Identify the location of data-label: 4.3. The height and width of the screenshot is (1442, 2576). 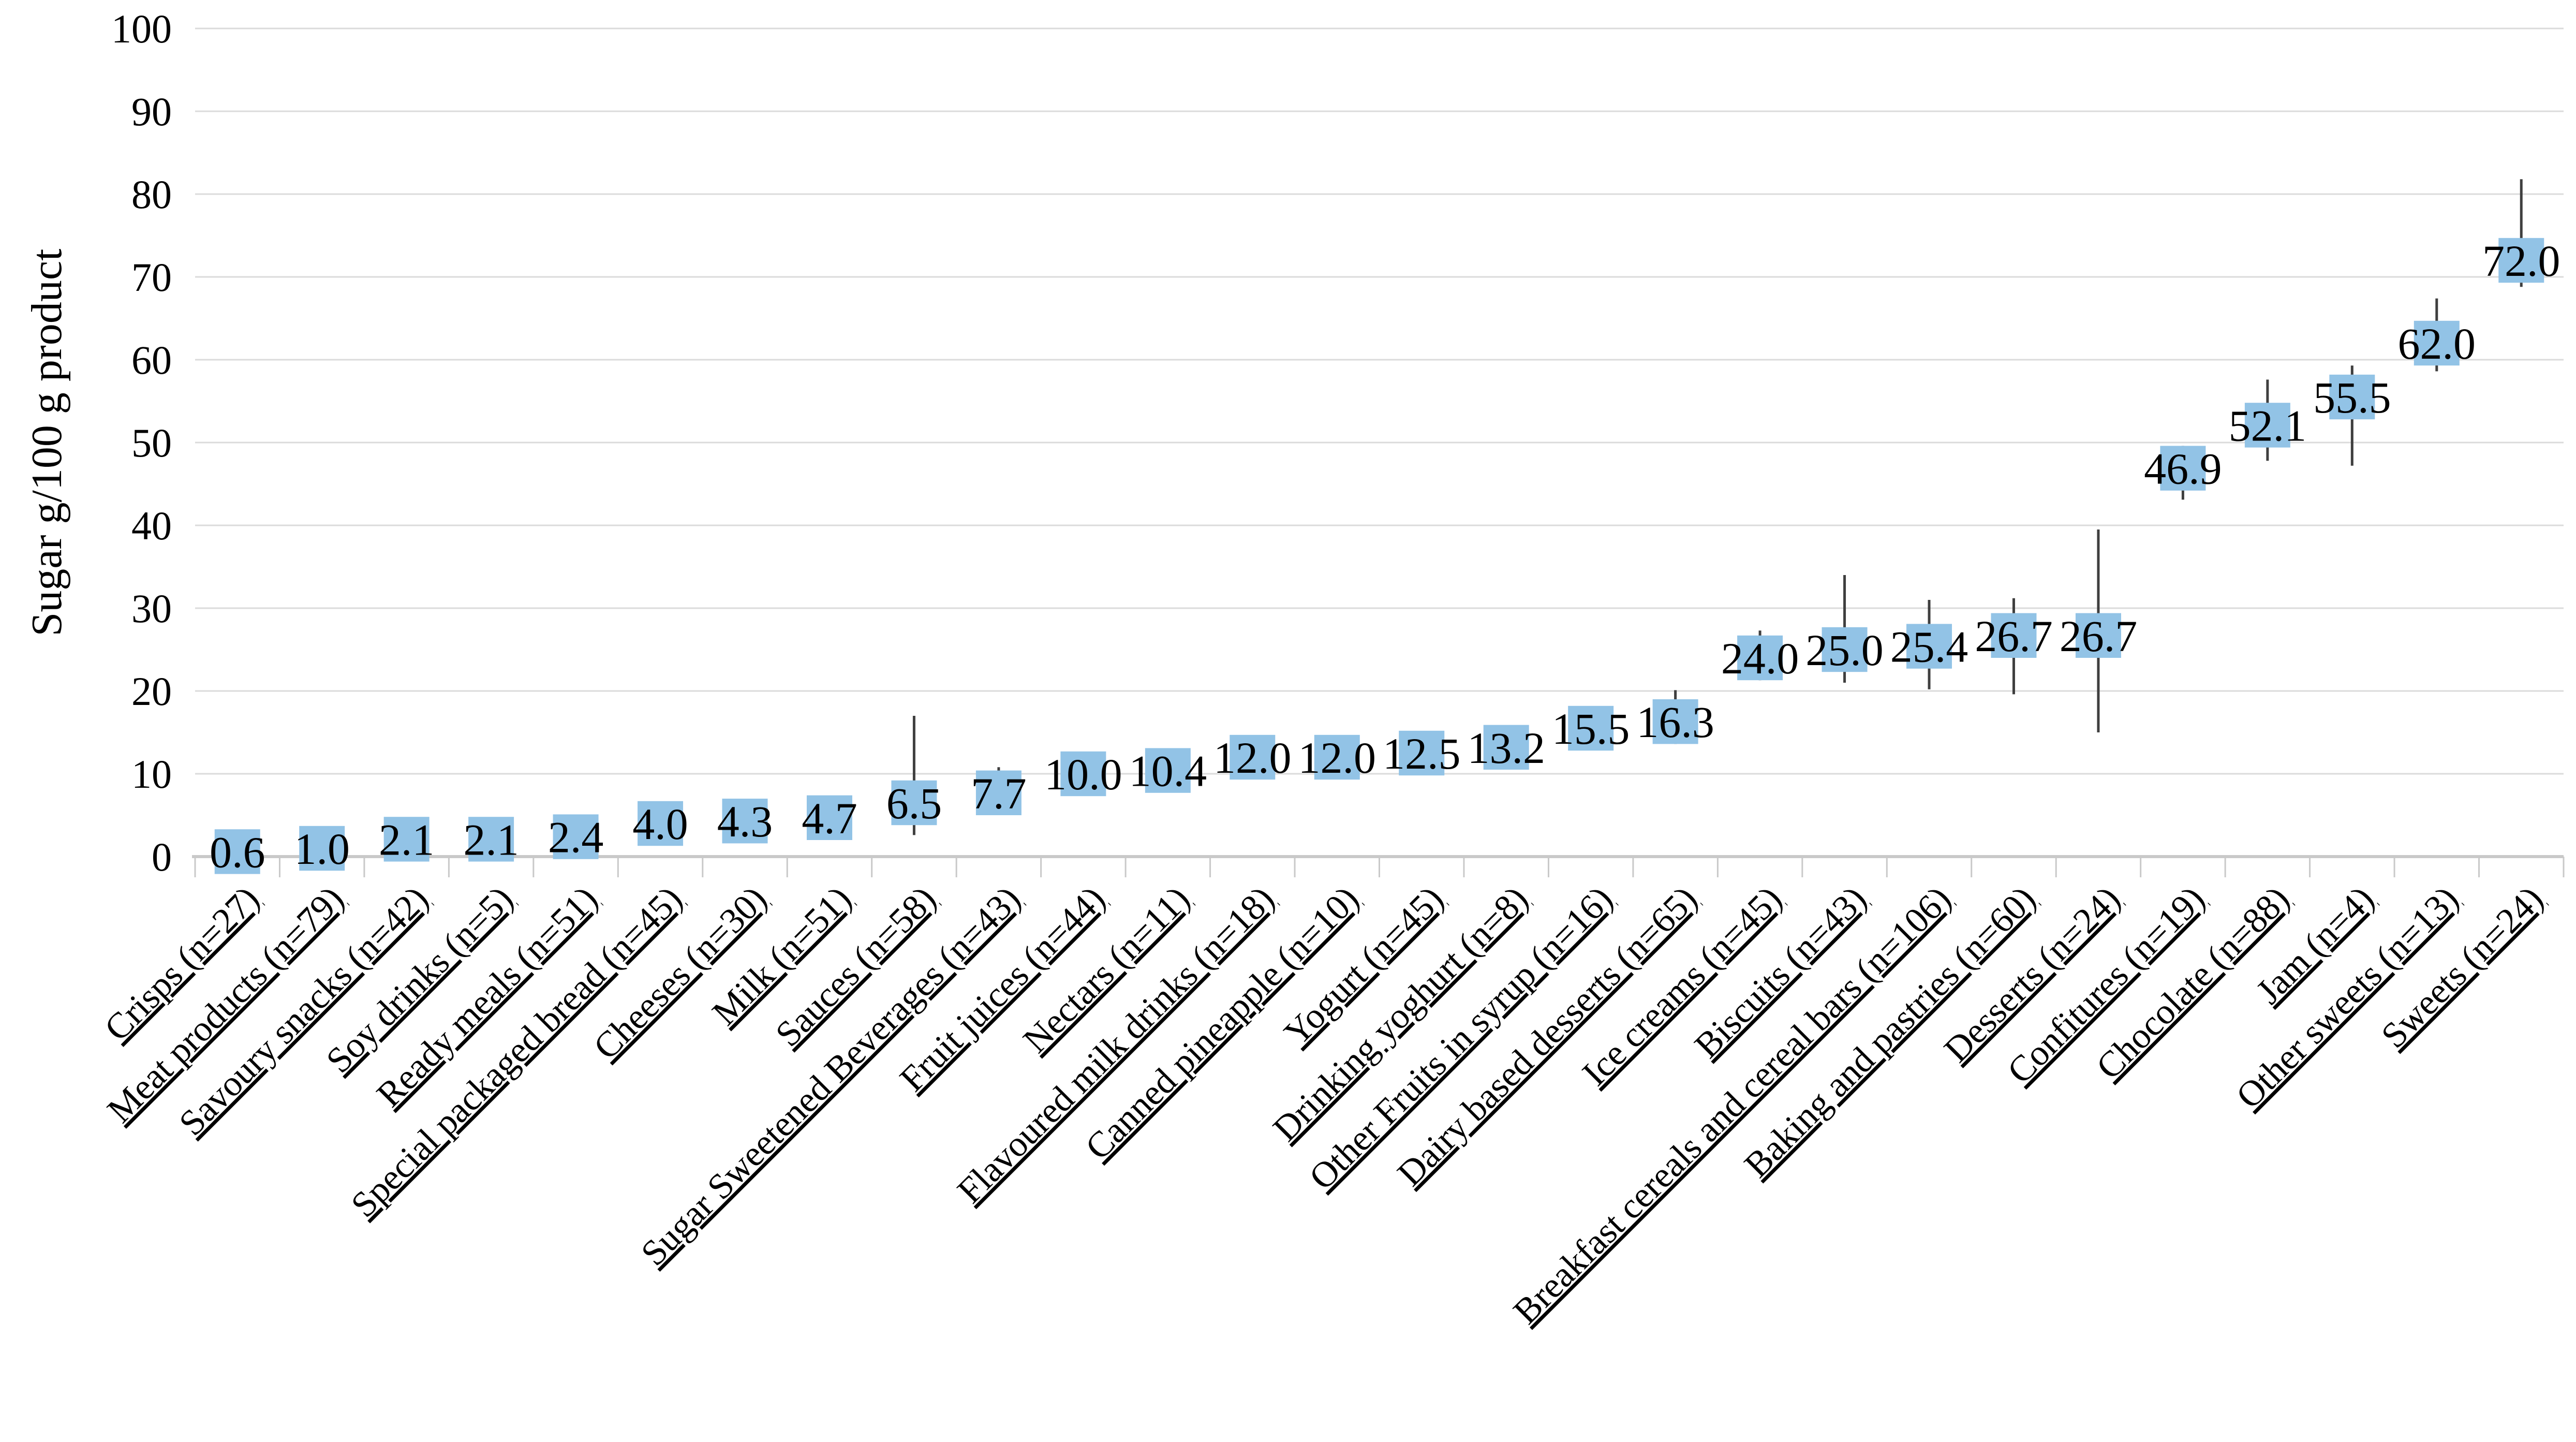
(745, 822).